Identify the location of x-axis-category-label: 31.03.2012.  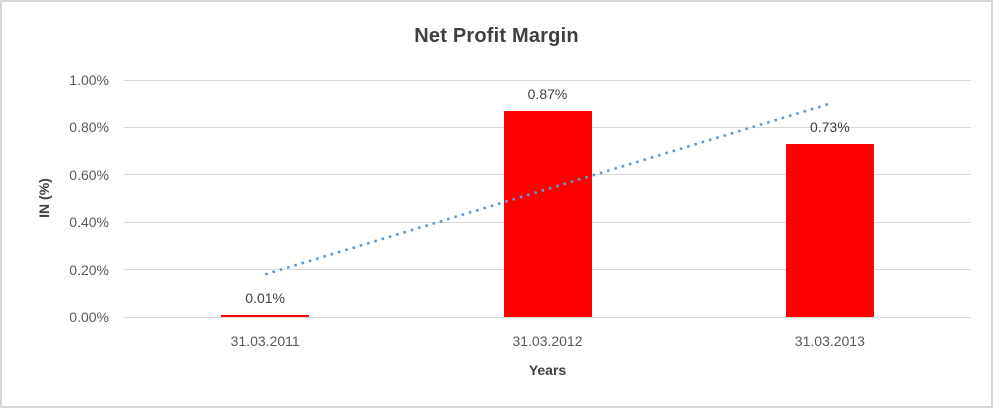
(547, 341).